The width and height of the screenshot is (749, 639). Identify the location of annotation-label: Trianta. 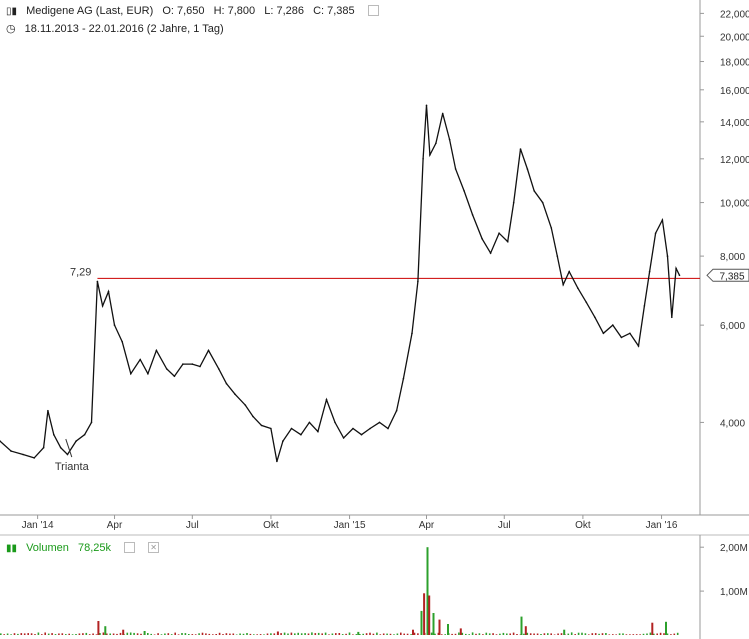
(72, 467).